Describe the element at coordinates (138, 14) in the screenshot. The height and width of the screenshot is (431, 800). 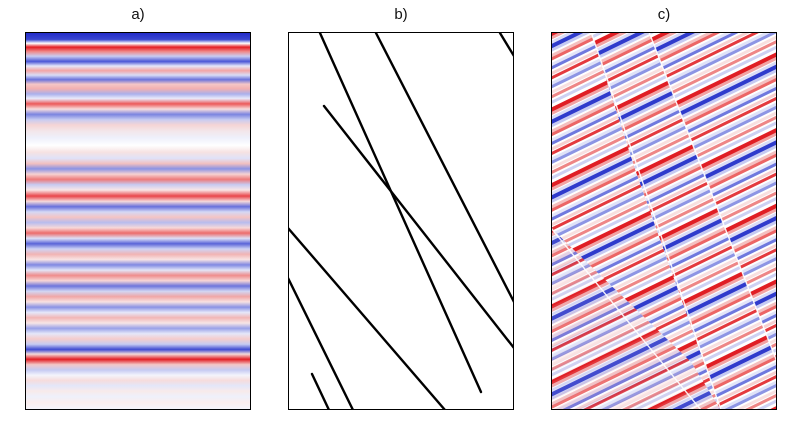
I see `panel-a-label: a)` at that location.